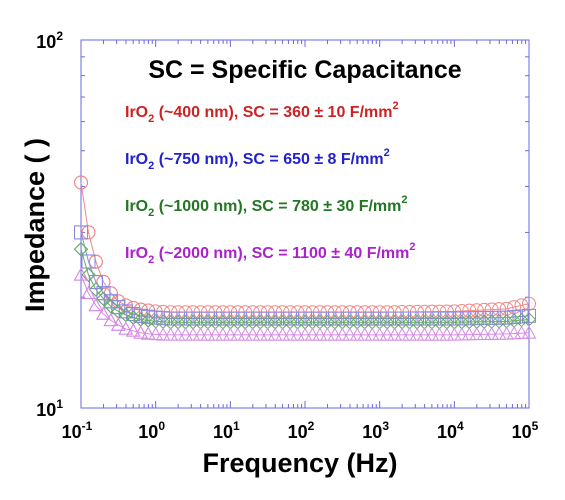 This screenshot has height=500, width=565. Describe the element at coordinates (257, 159) in the screenshot. I see `sc-annotation-2: IrO2 (~750 nm), SC = 650 ± 8 F/mm2` at that location.